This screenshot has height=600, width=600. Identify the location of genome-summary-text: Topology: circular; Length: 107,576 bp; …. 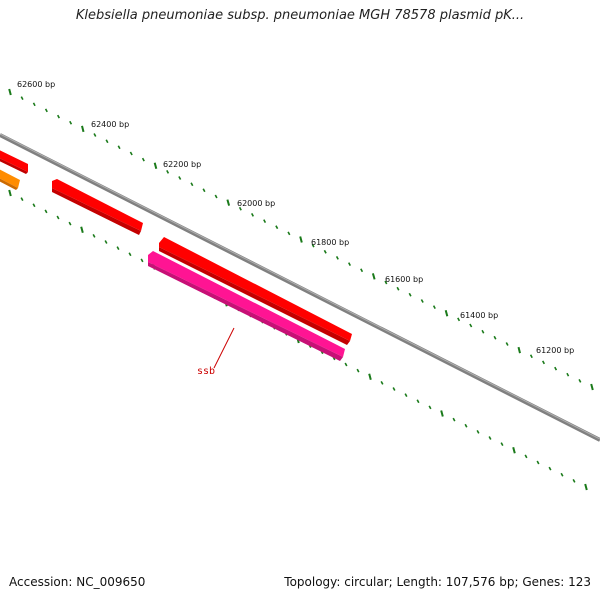
(437, 582).